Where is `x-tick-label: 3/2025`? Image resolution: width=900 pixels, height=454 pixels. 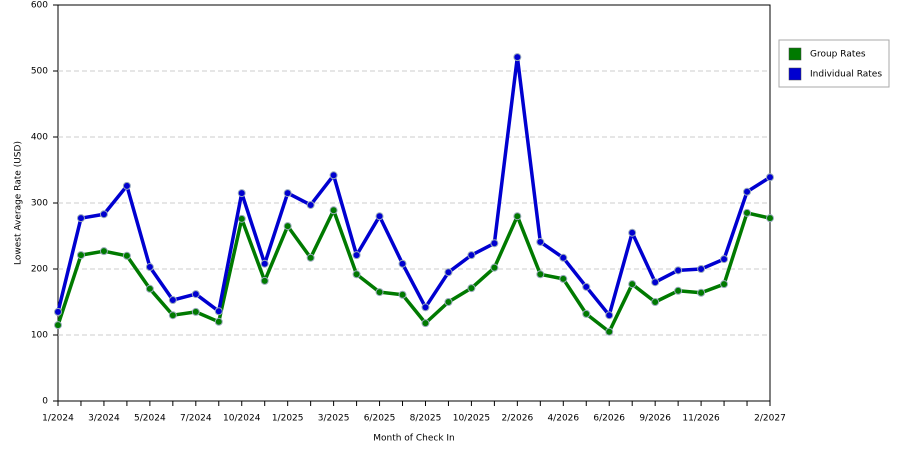 x-tick-label: 3/2025 is located at coordinates (334, 419).